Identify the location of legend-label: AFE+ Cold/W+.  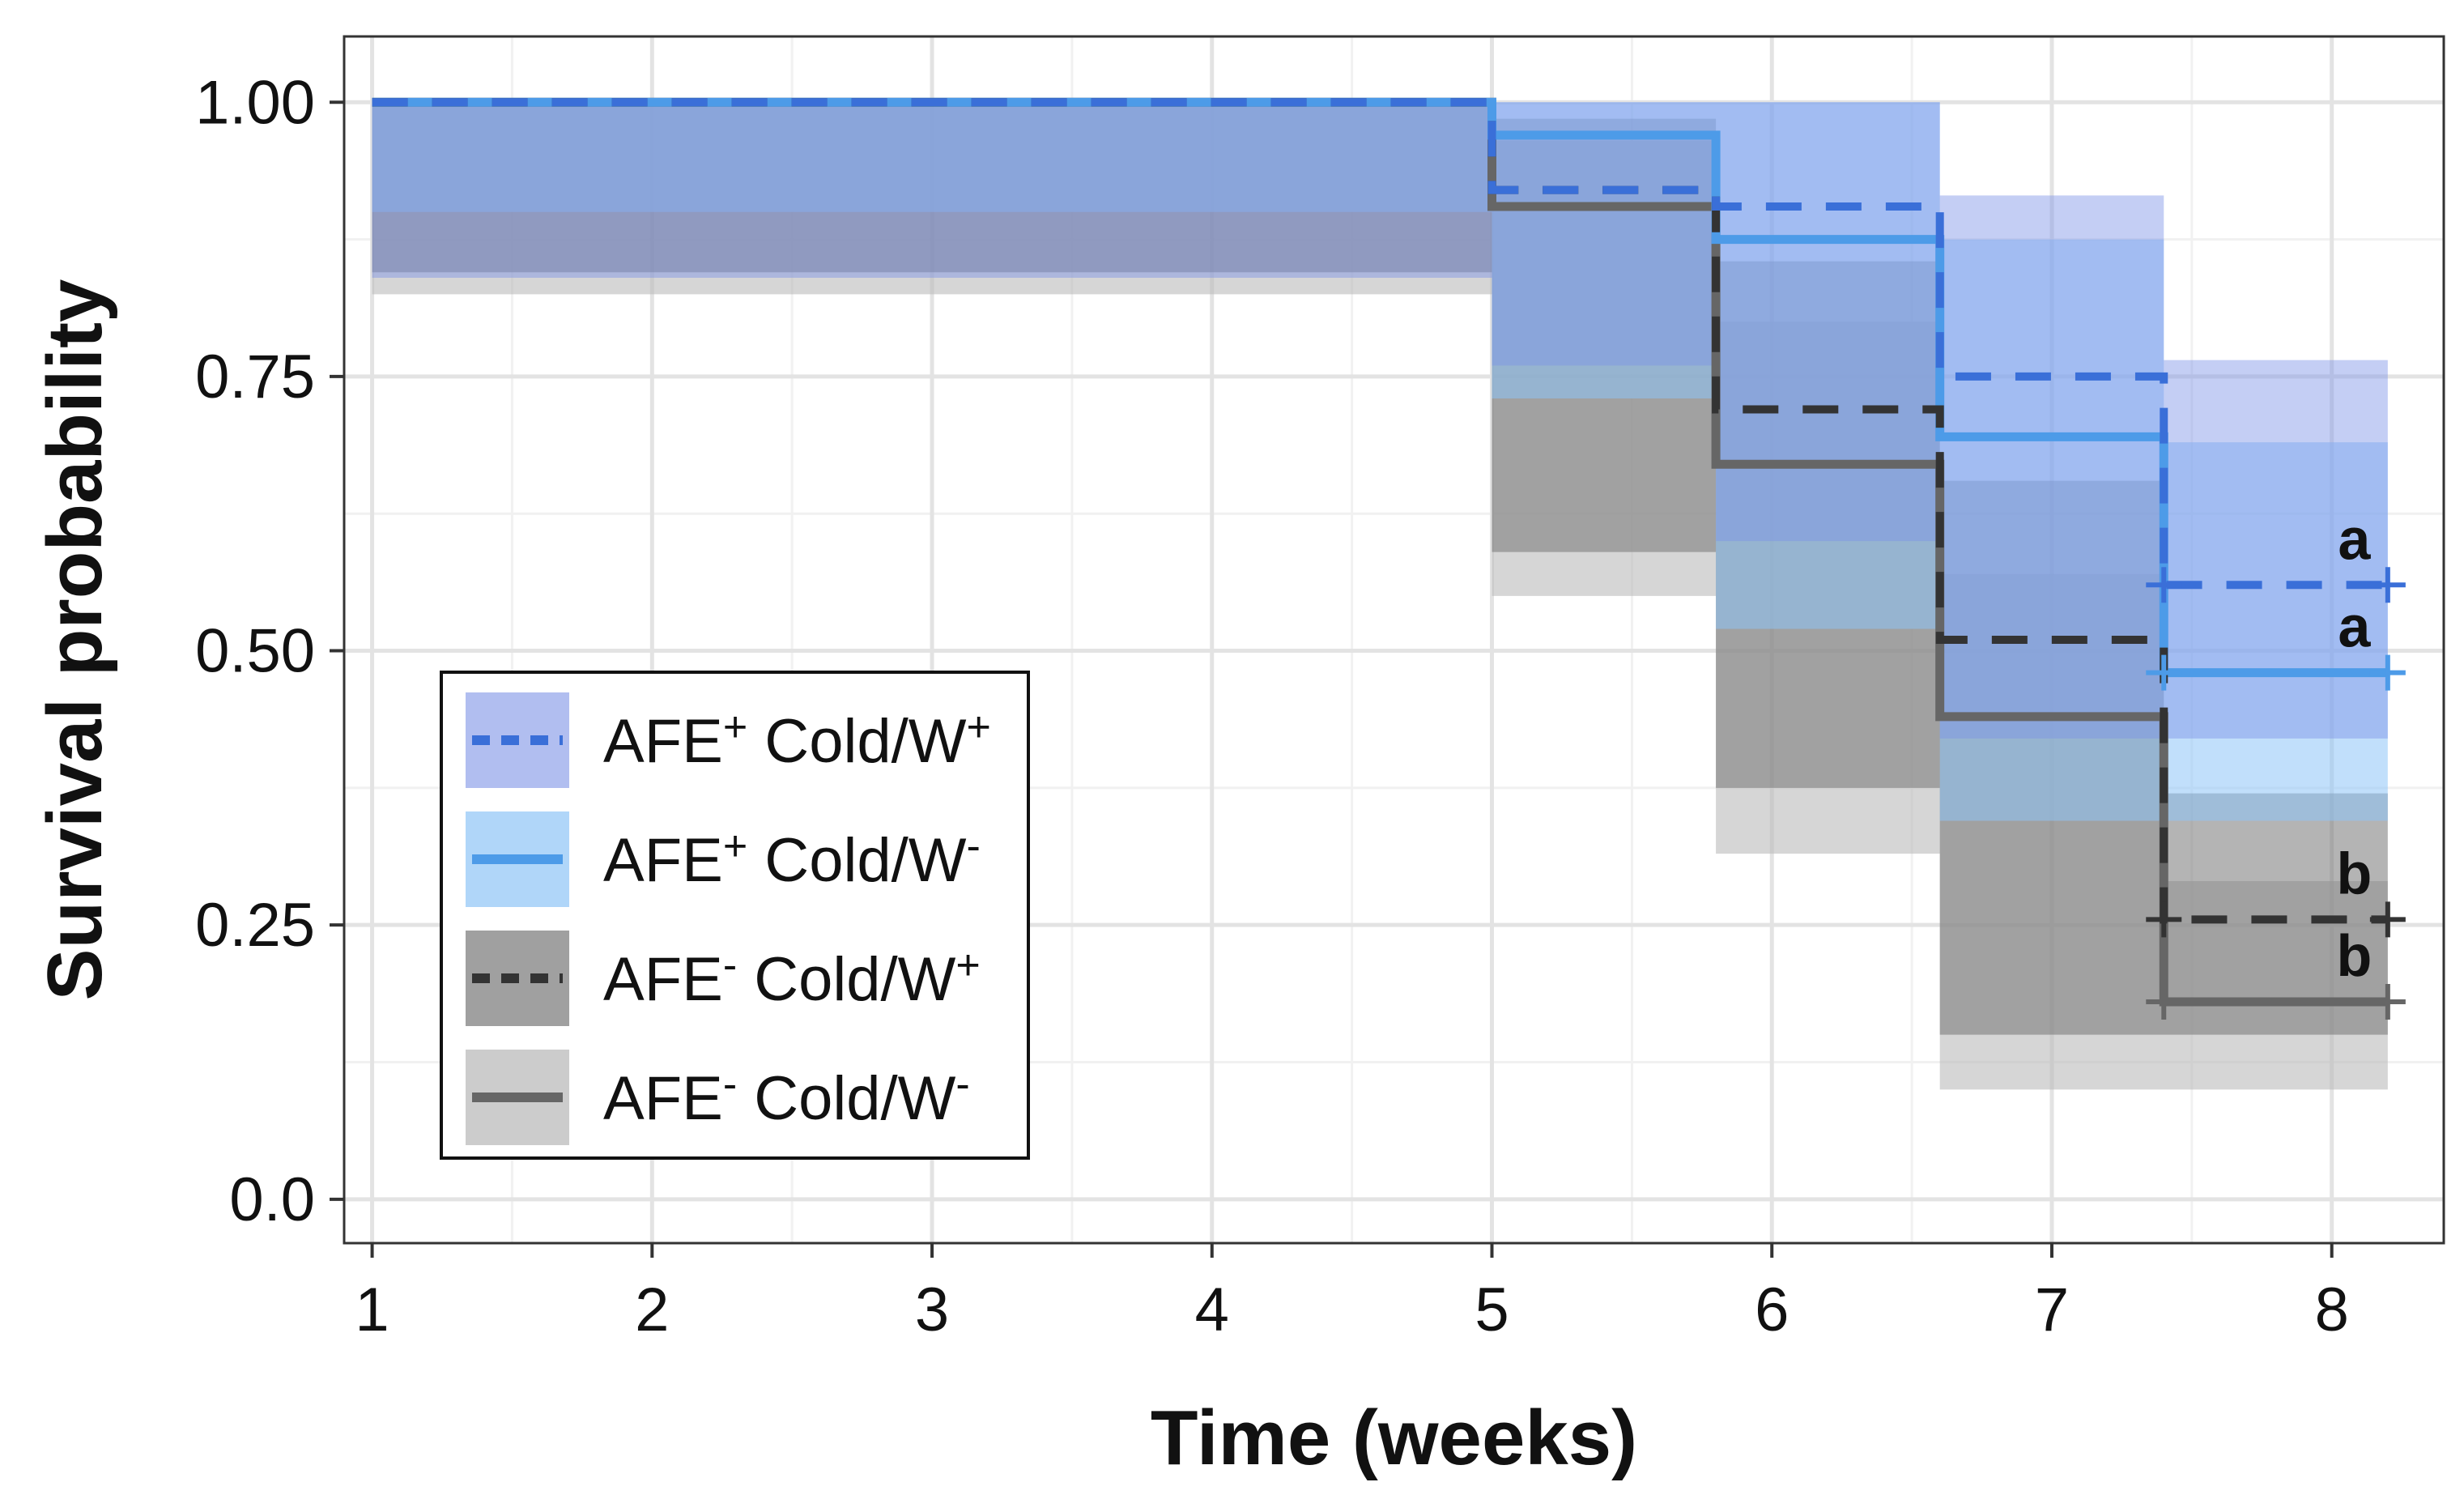
(797, 740).